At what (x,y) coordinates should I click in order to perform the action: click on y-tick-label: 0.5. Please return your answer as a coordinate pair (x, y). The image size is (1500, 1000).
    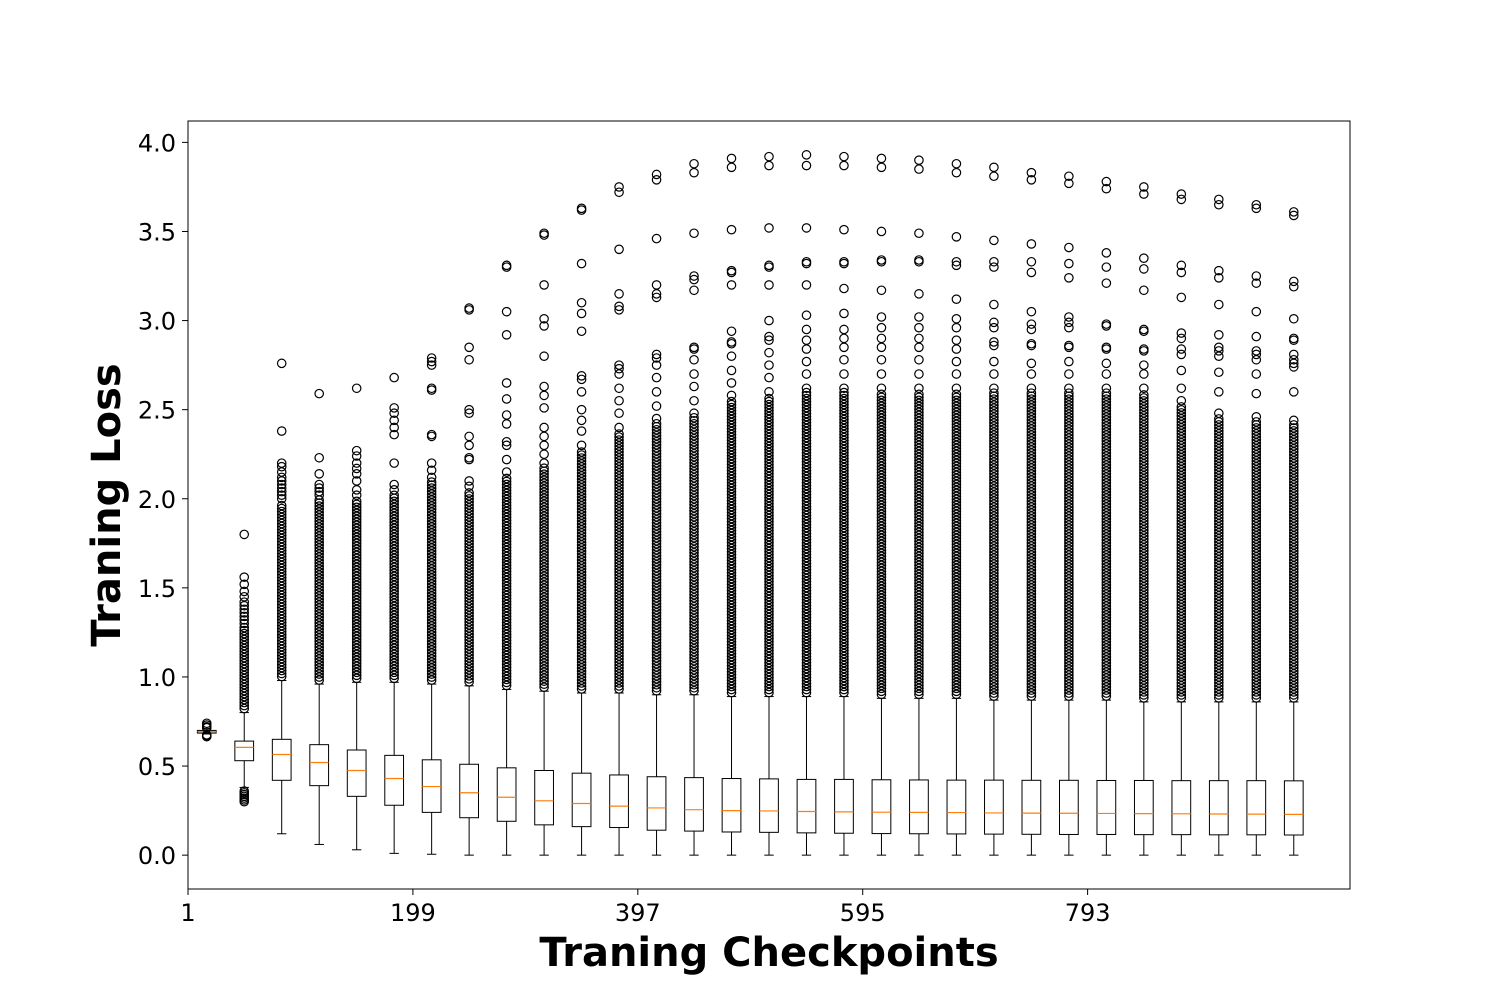
    Looking at the image, I should click on (157, 767).